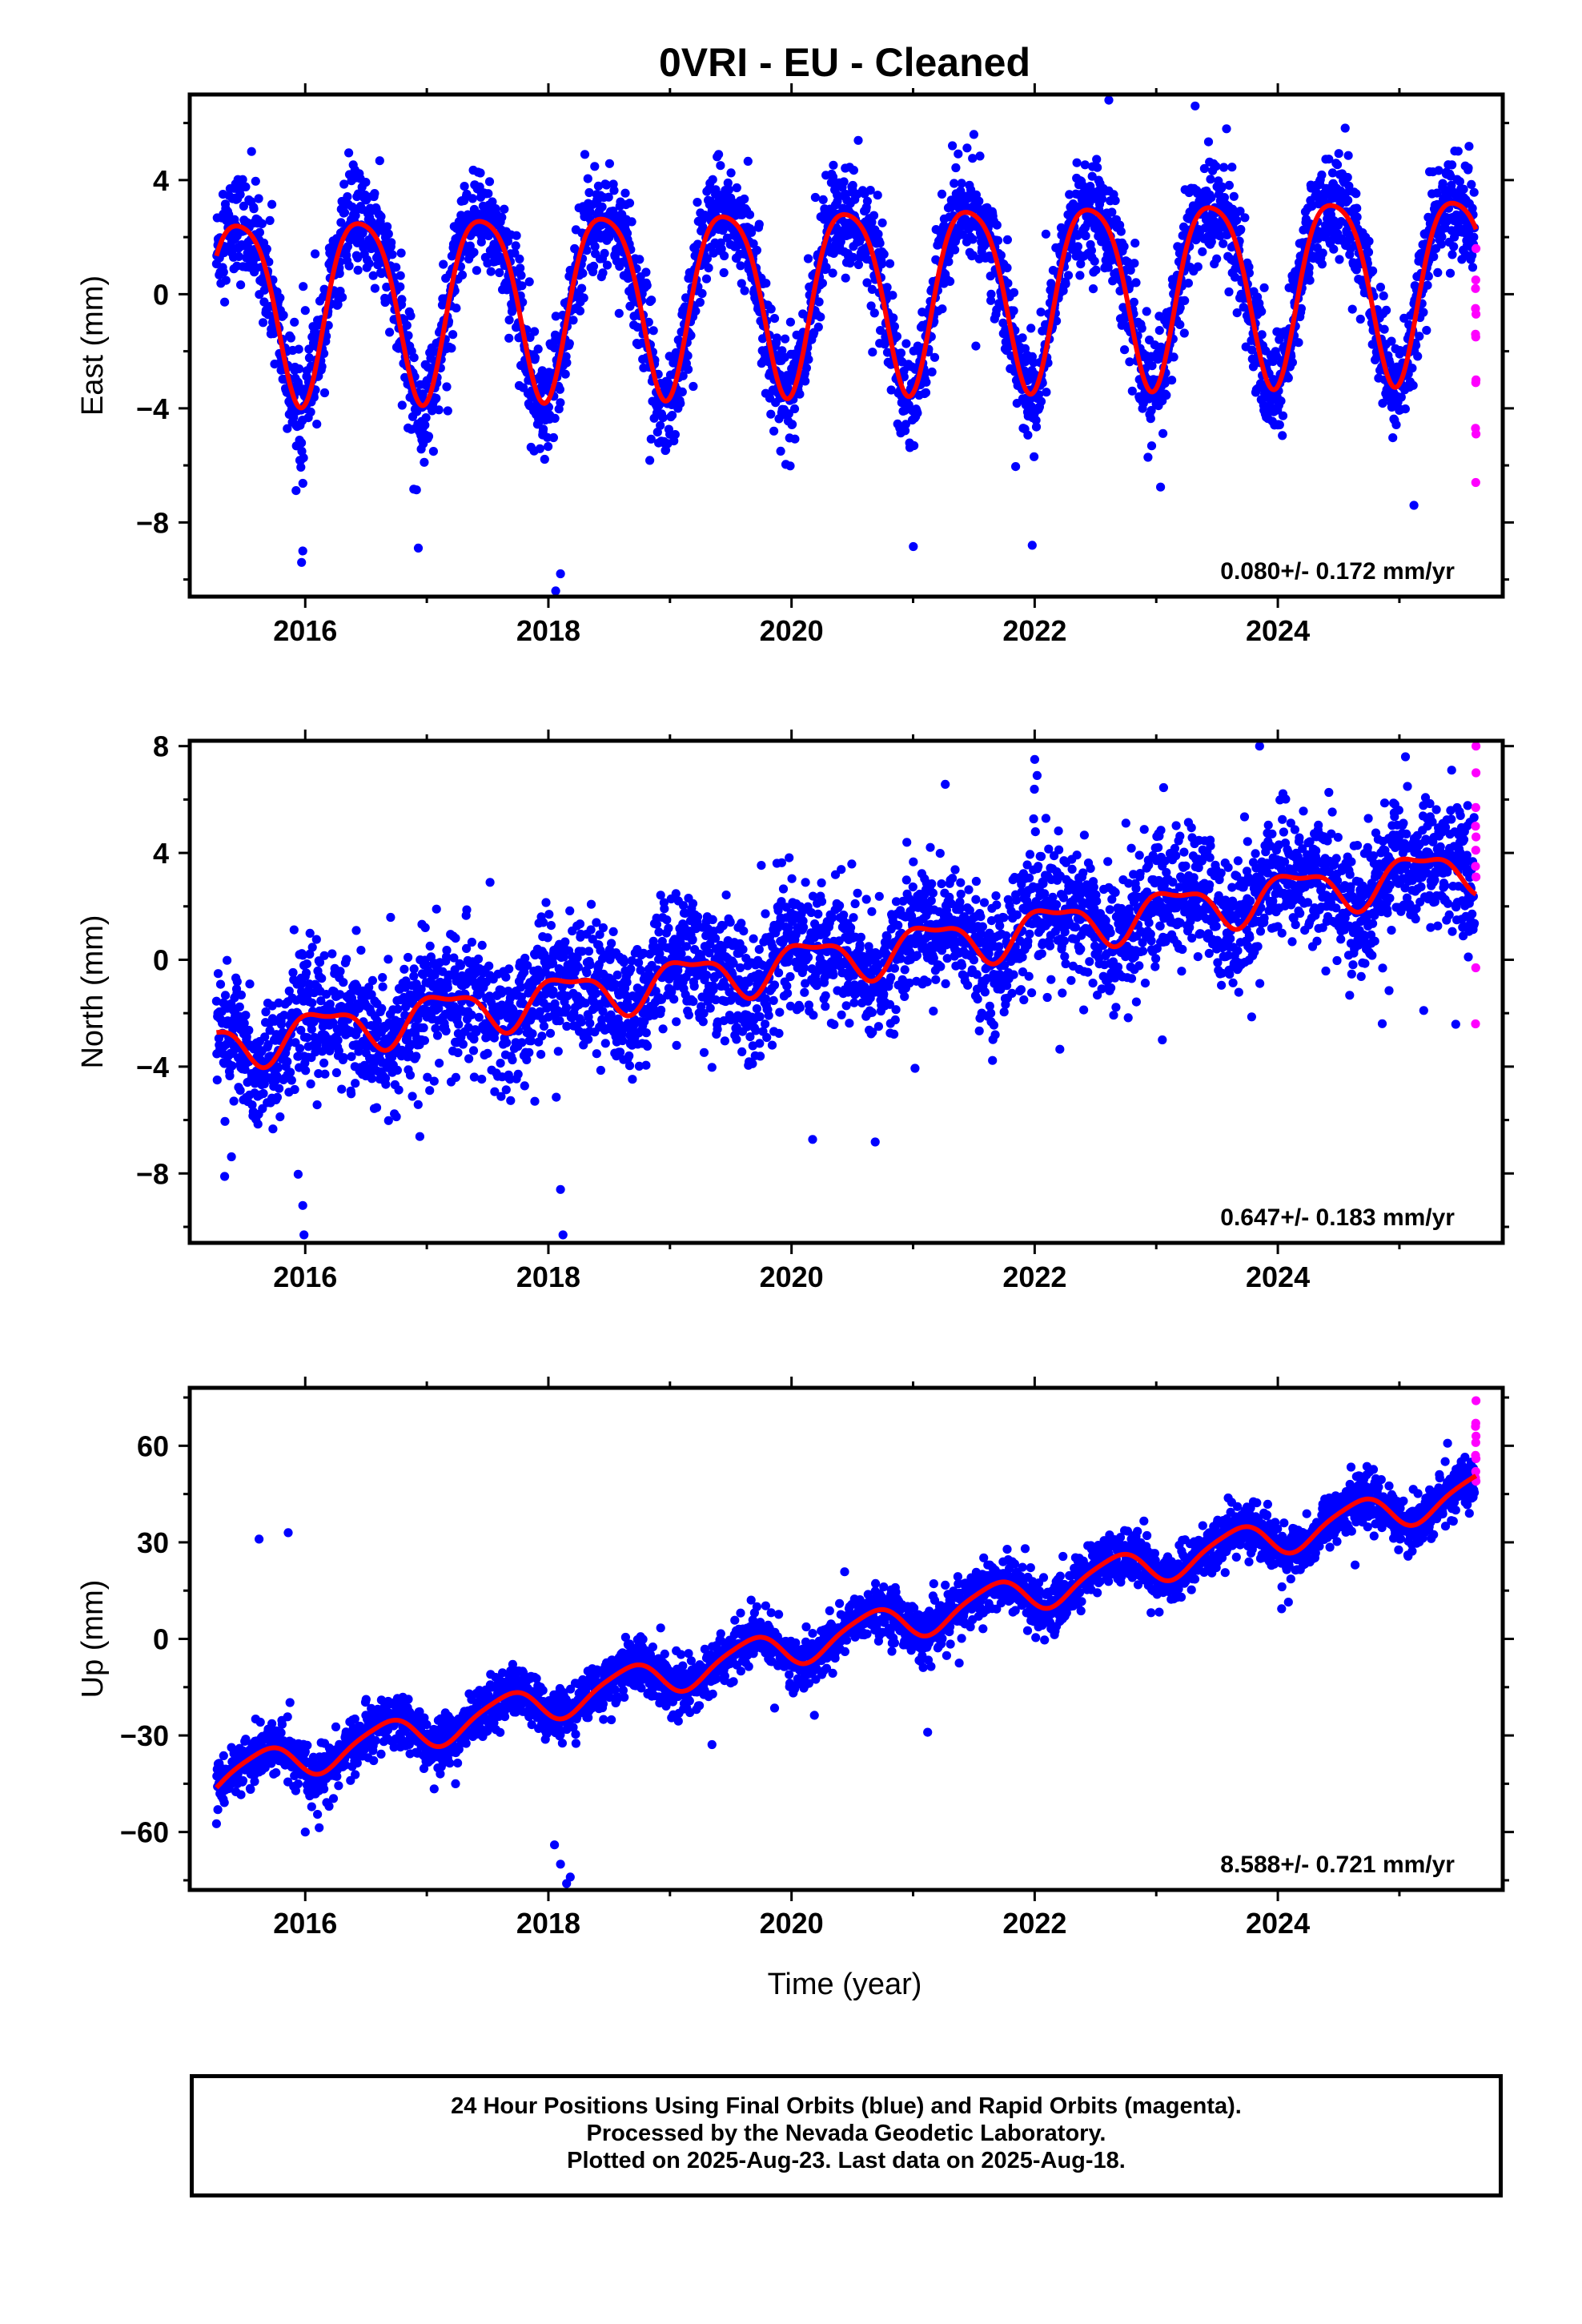 The image size is (1582, 2324). Describe the element at coordinates (152, 522) in the screenshot. I see `y-tick-label: −8` at that location.